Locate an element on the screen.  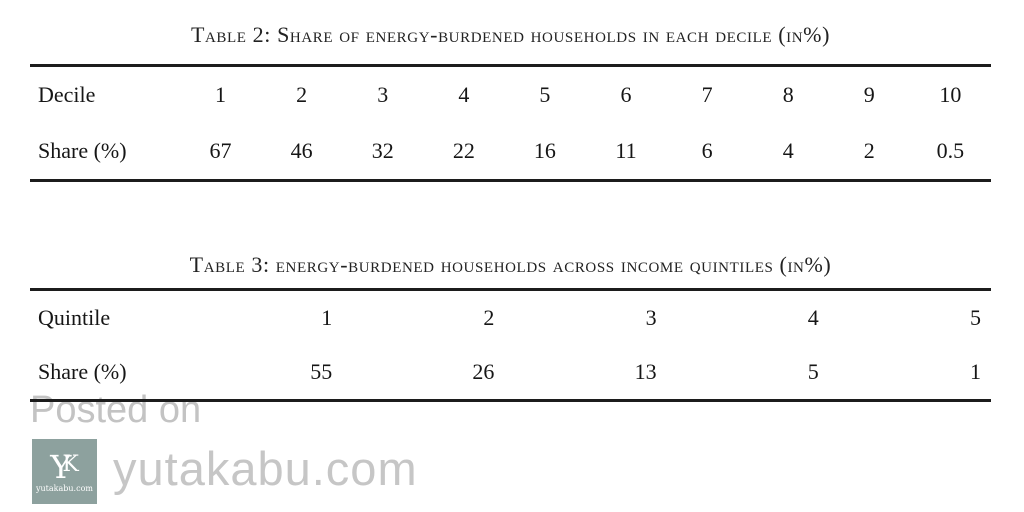
table-row: Share (%) 67 46 32 22 16 11 6 4 2 0.5 is located at coordinates (510, 151).